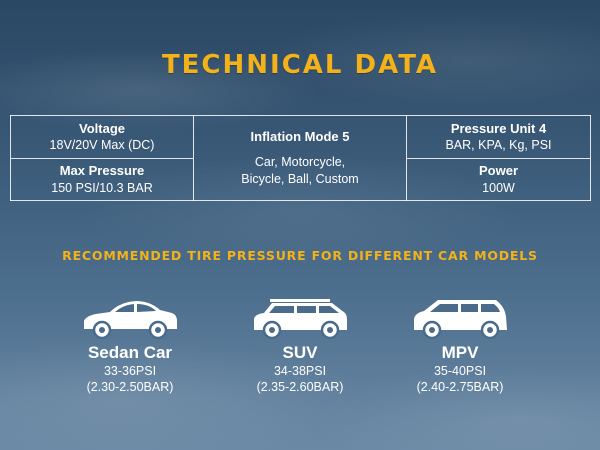  Describe the element at coordinates (498, 187) in the screenshot. I see `power-value: 100W` at that location.